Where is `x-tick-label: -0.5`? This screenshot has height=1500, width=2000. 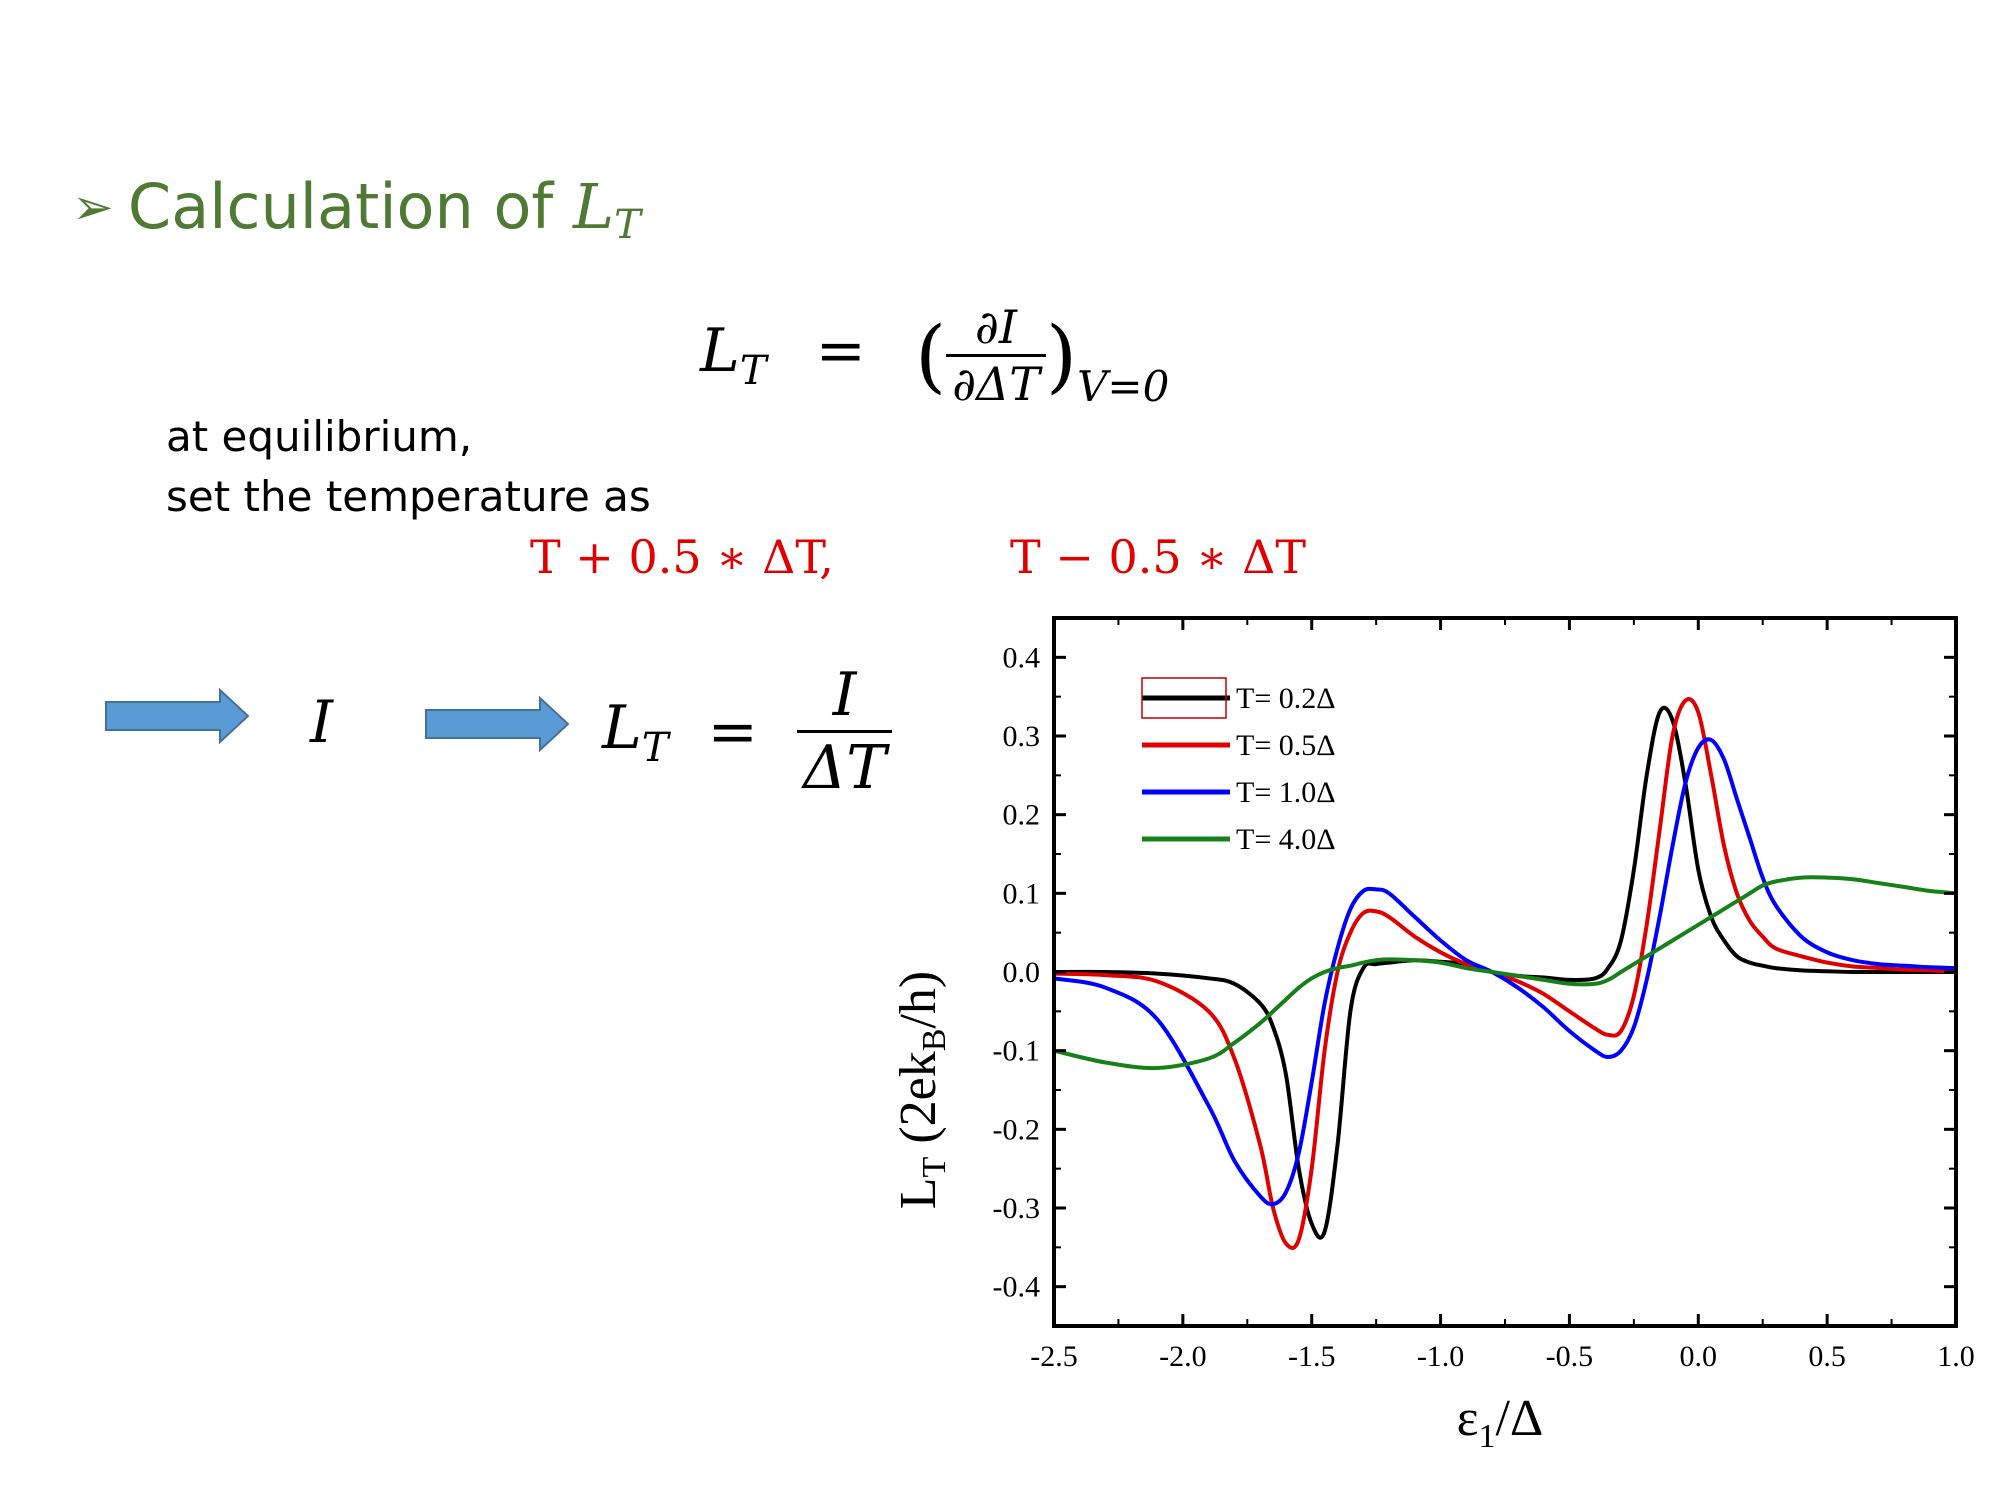
x-tick-label: -0.5 is located at coordinates (1570, 1356).